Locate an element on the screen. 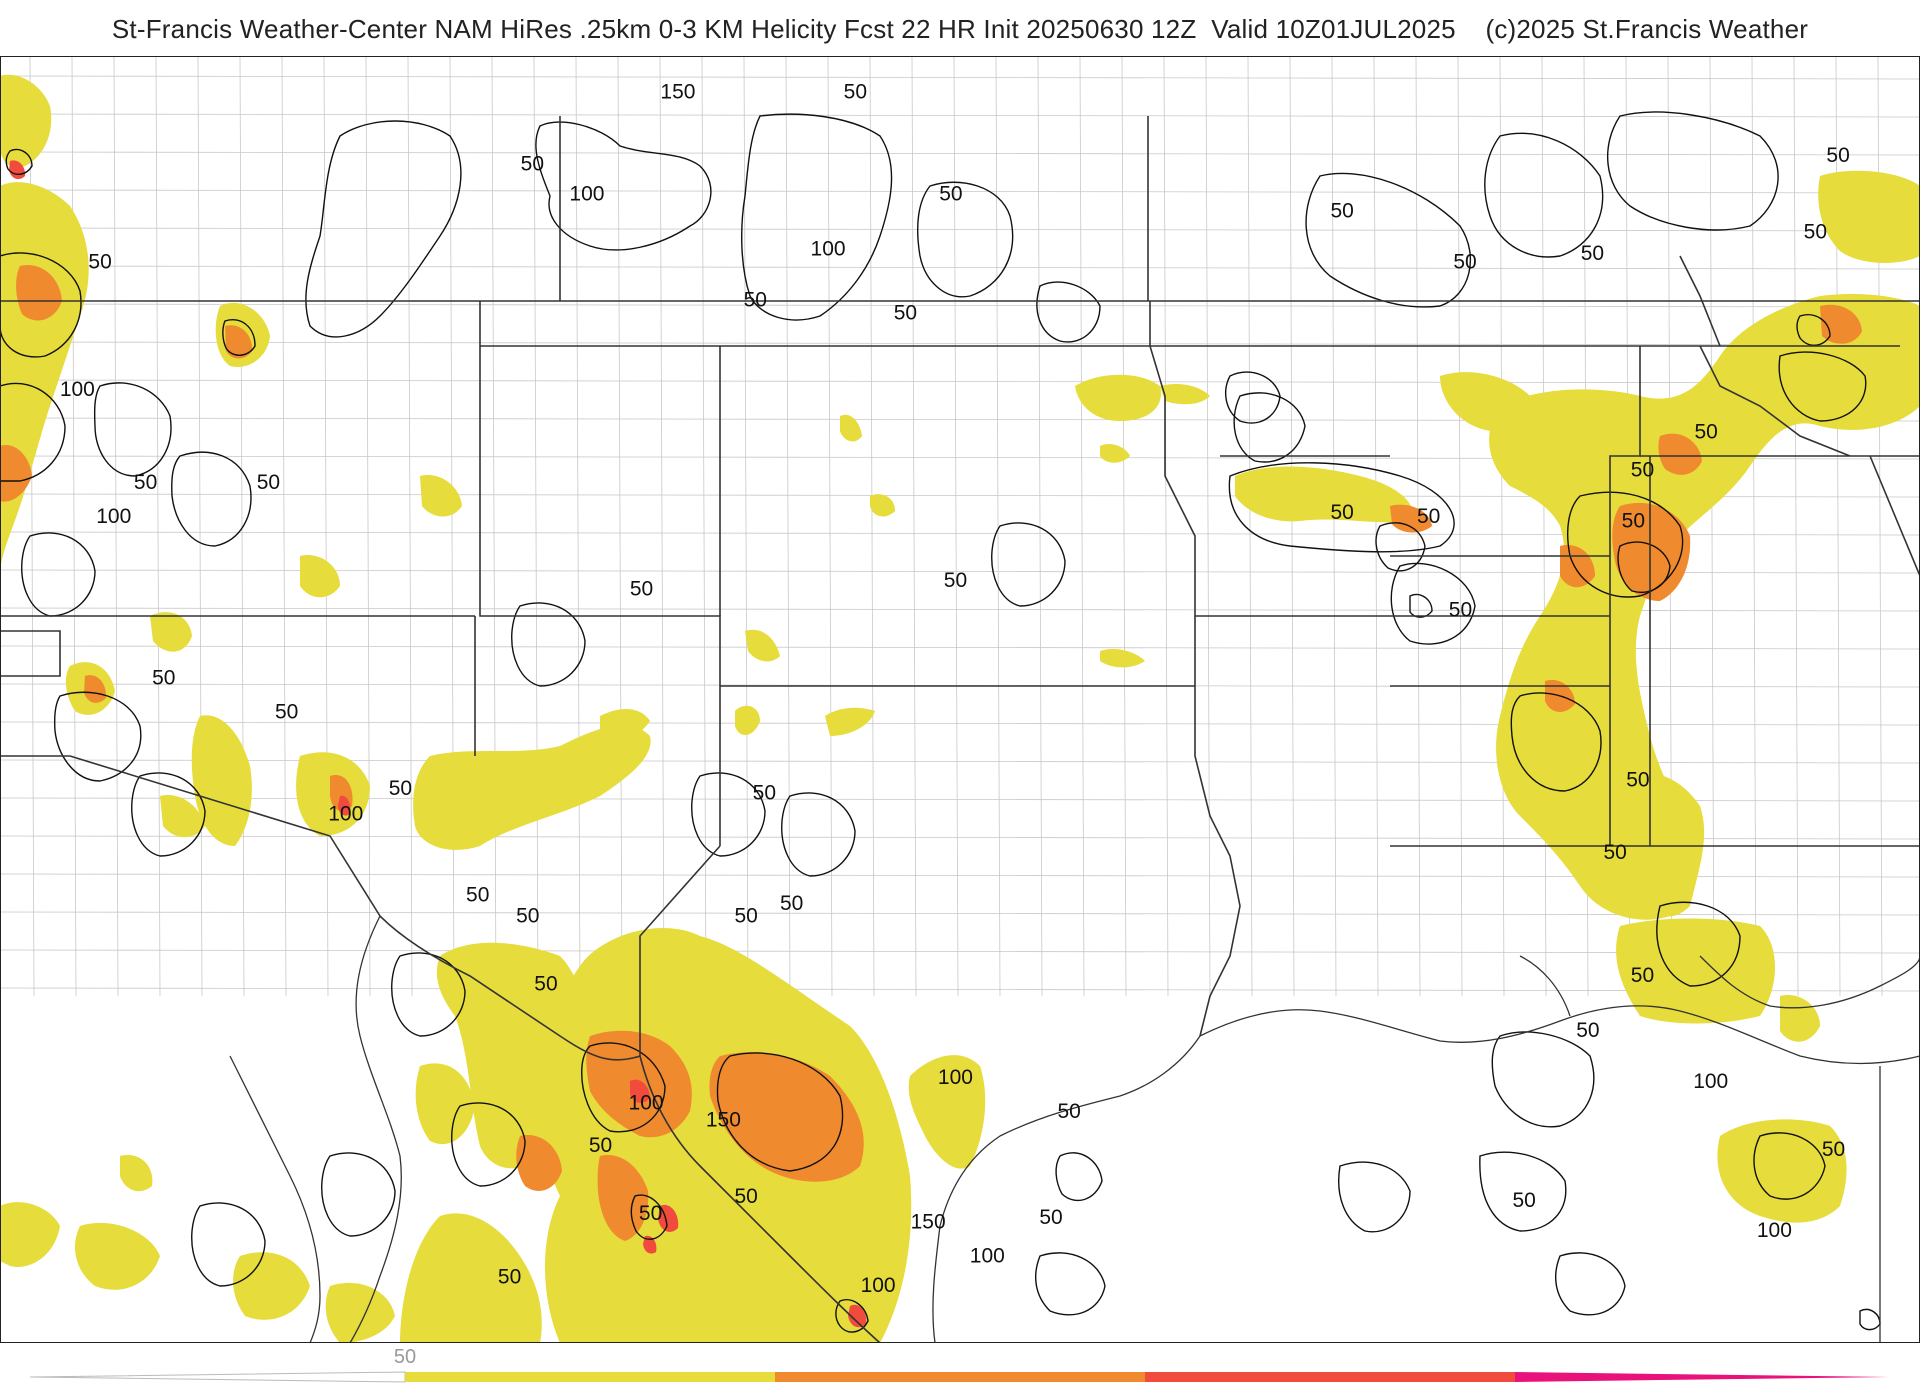 The width and height of the screenshot is (1920, 1400). legend-label-50: 50 is located at coordinates (405, 1357).